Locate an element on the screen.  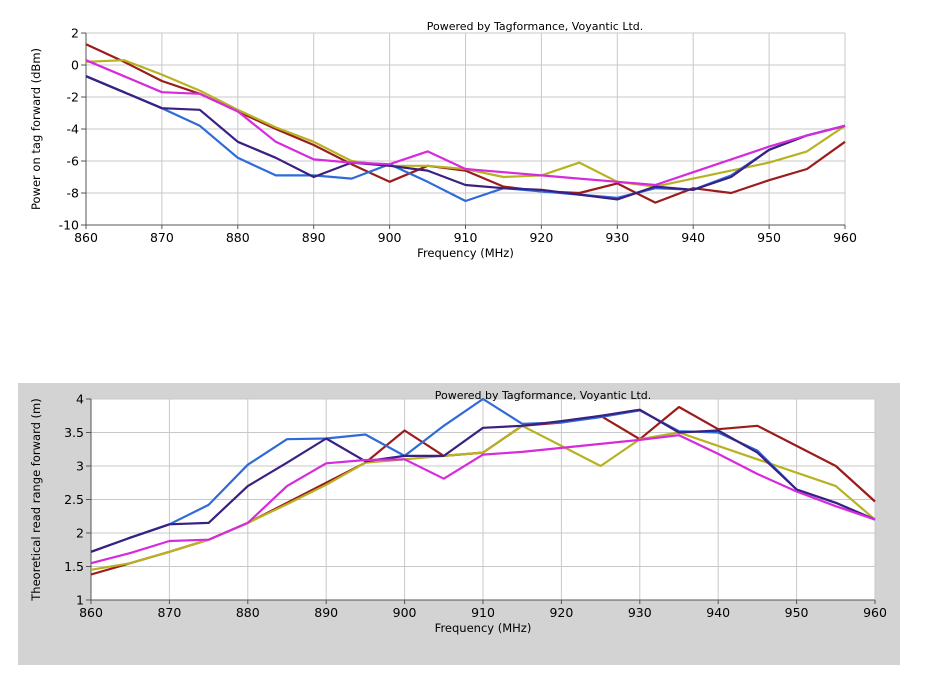
y-tick-label: 3 is located at coordinates (80, 466).